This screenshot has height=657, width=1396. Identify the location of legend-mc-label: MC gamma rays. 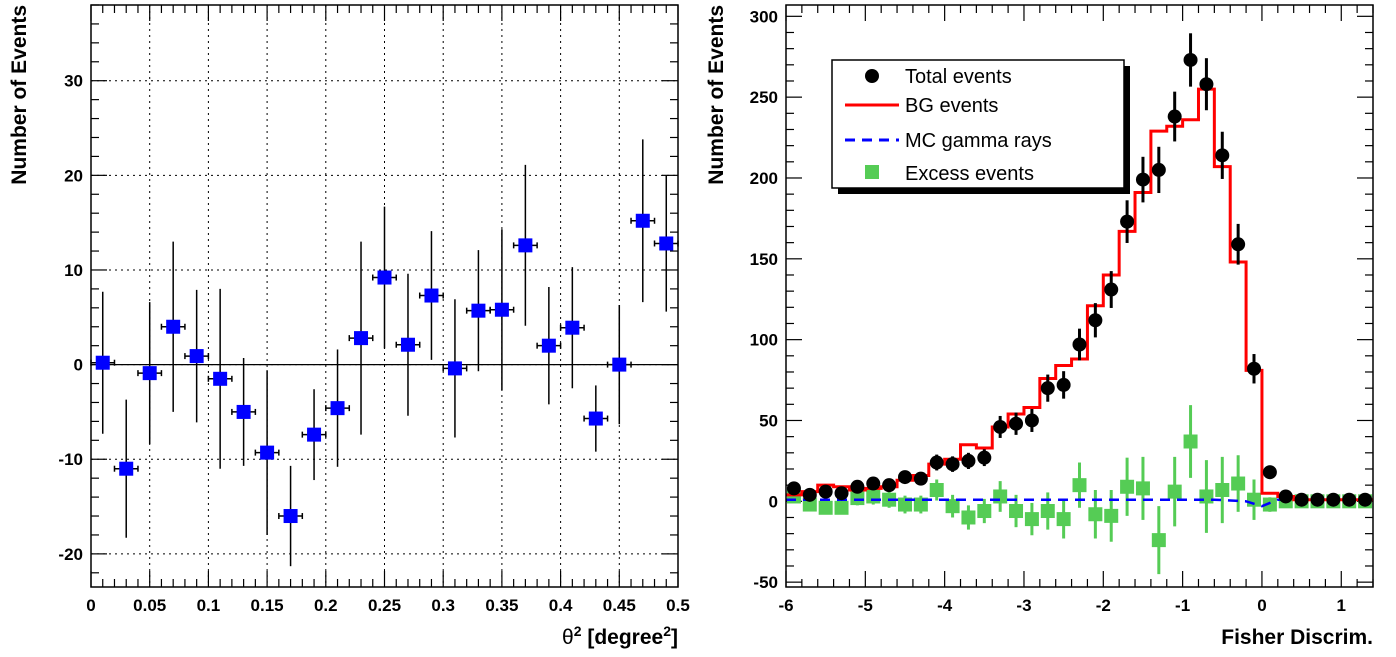
(978, 141).